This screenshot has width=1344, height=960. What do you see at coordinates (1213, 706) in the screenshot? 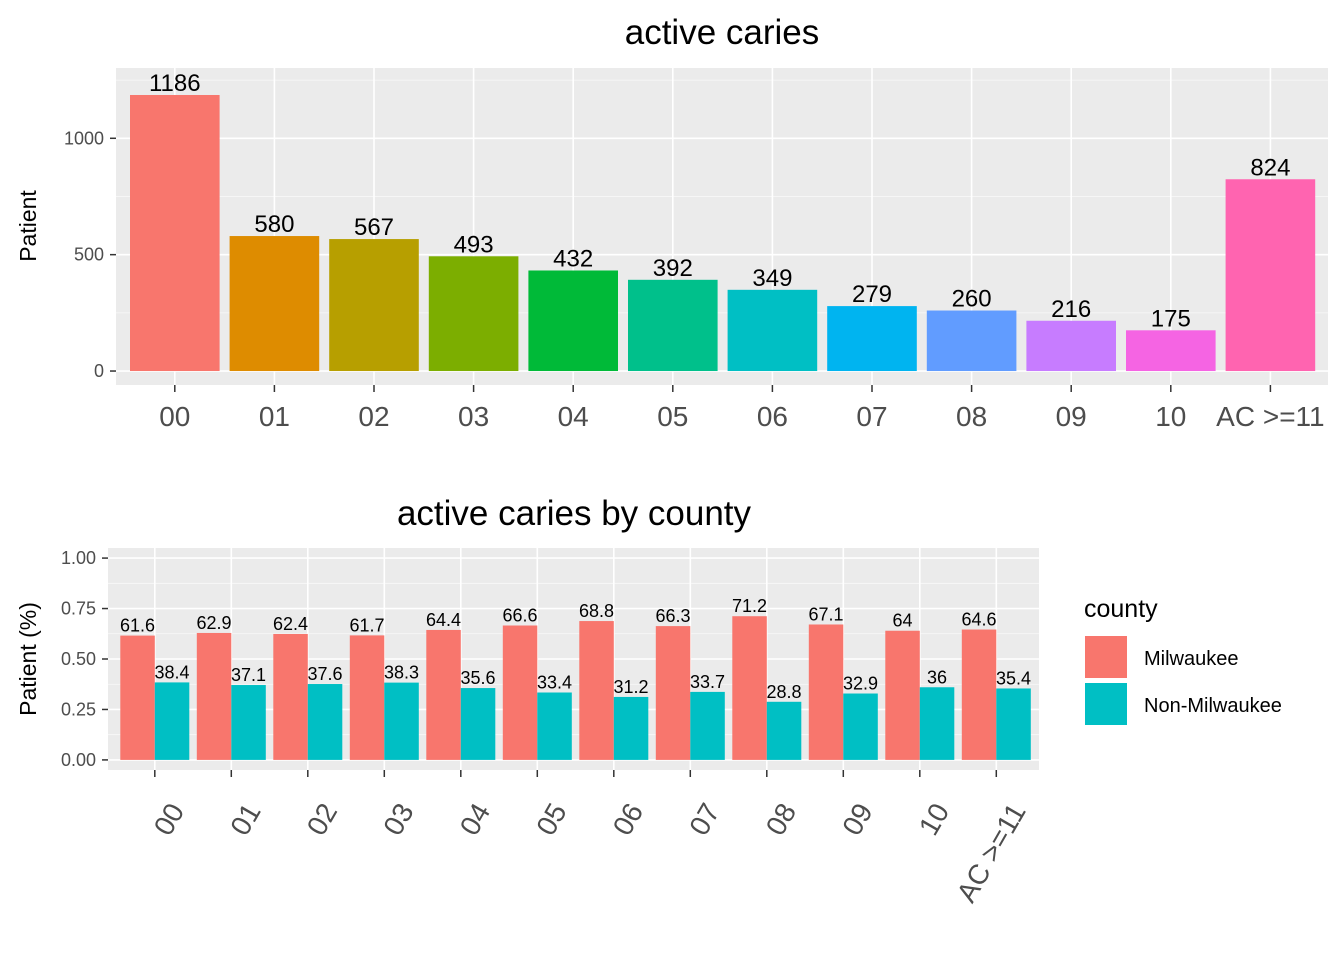
I see `legend-label: Non-Milwaukee` at bounding box center [1213, 706].